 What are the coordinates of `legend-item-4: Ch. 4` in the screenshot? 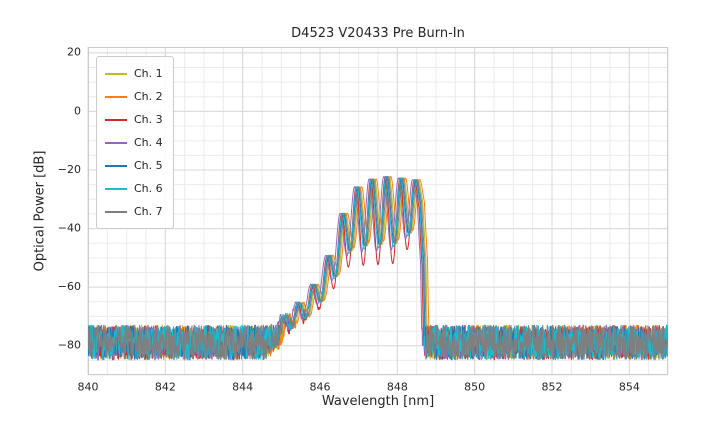 It's located at (134, 142).